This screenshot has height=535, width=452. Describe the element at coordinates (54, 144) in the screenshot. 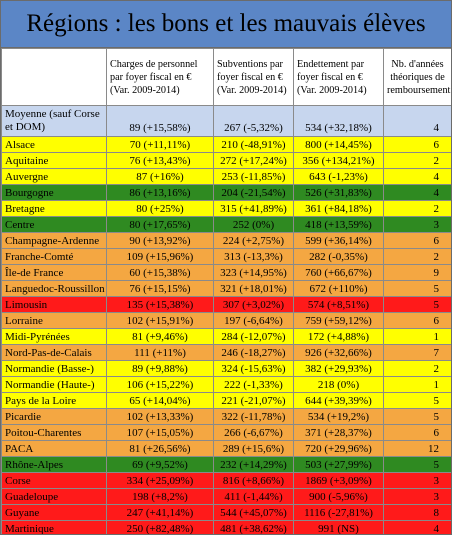

I see `region-cell: Alsace` at that location.